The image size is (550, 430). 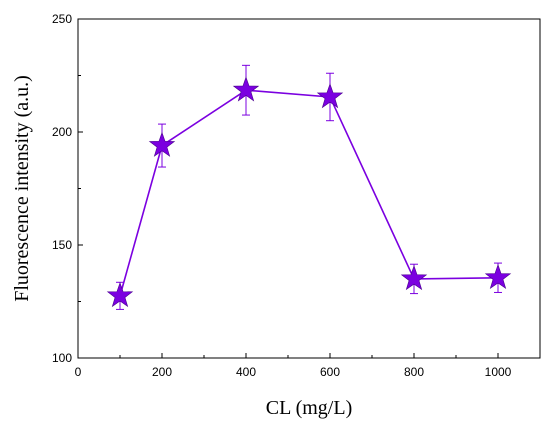 I want to click on x-tick-label: 200, so click(x=162, y=372).